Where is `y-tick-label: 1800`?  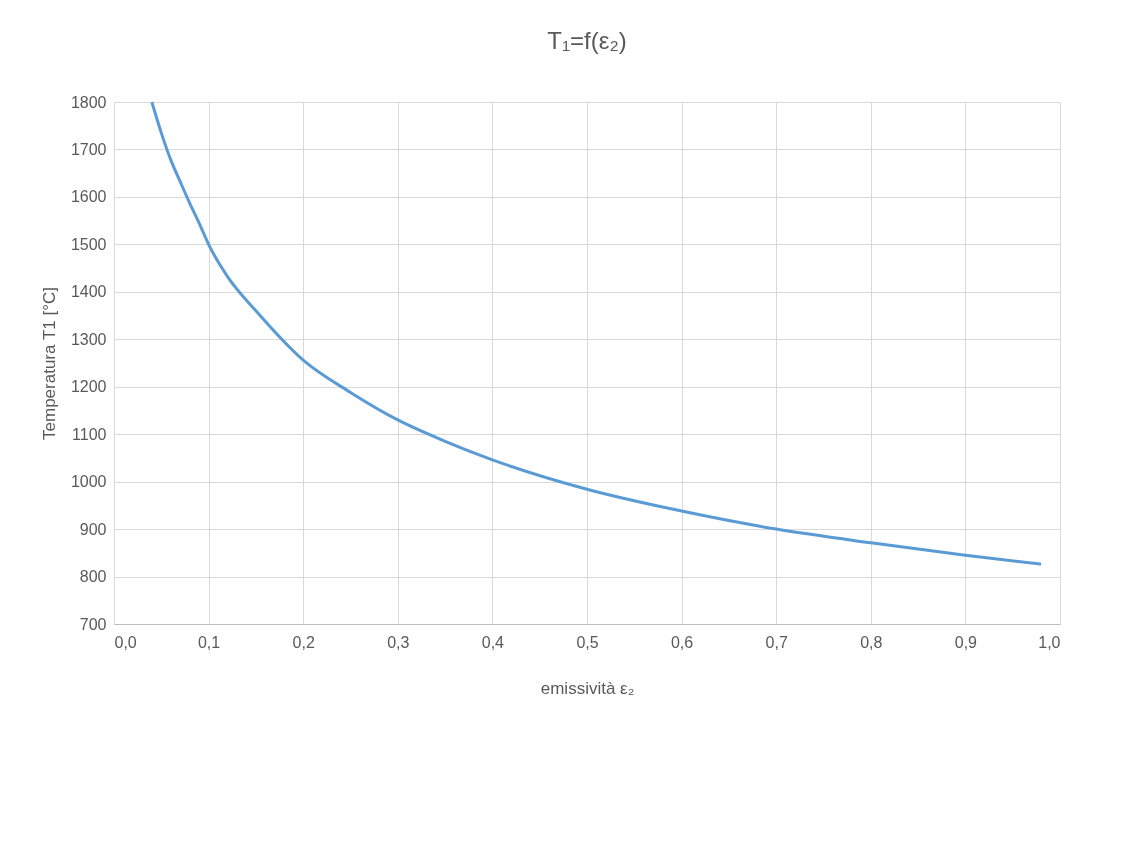 y-tick-label: 1800 is located at coordinates (88, 102).